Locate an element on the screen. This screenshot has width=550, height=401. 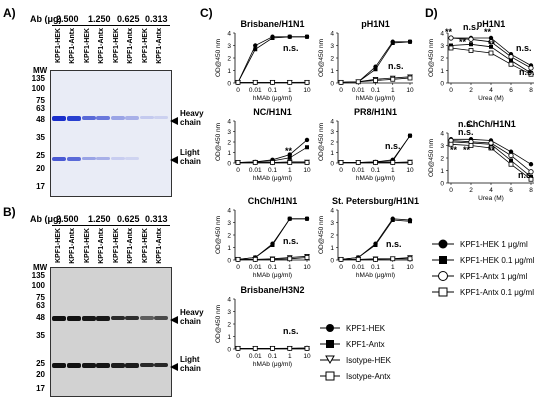
x-tick-label: 0.1 is located at coordinates (272, 267).